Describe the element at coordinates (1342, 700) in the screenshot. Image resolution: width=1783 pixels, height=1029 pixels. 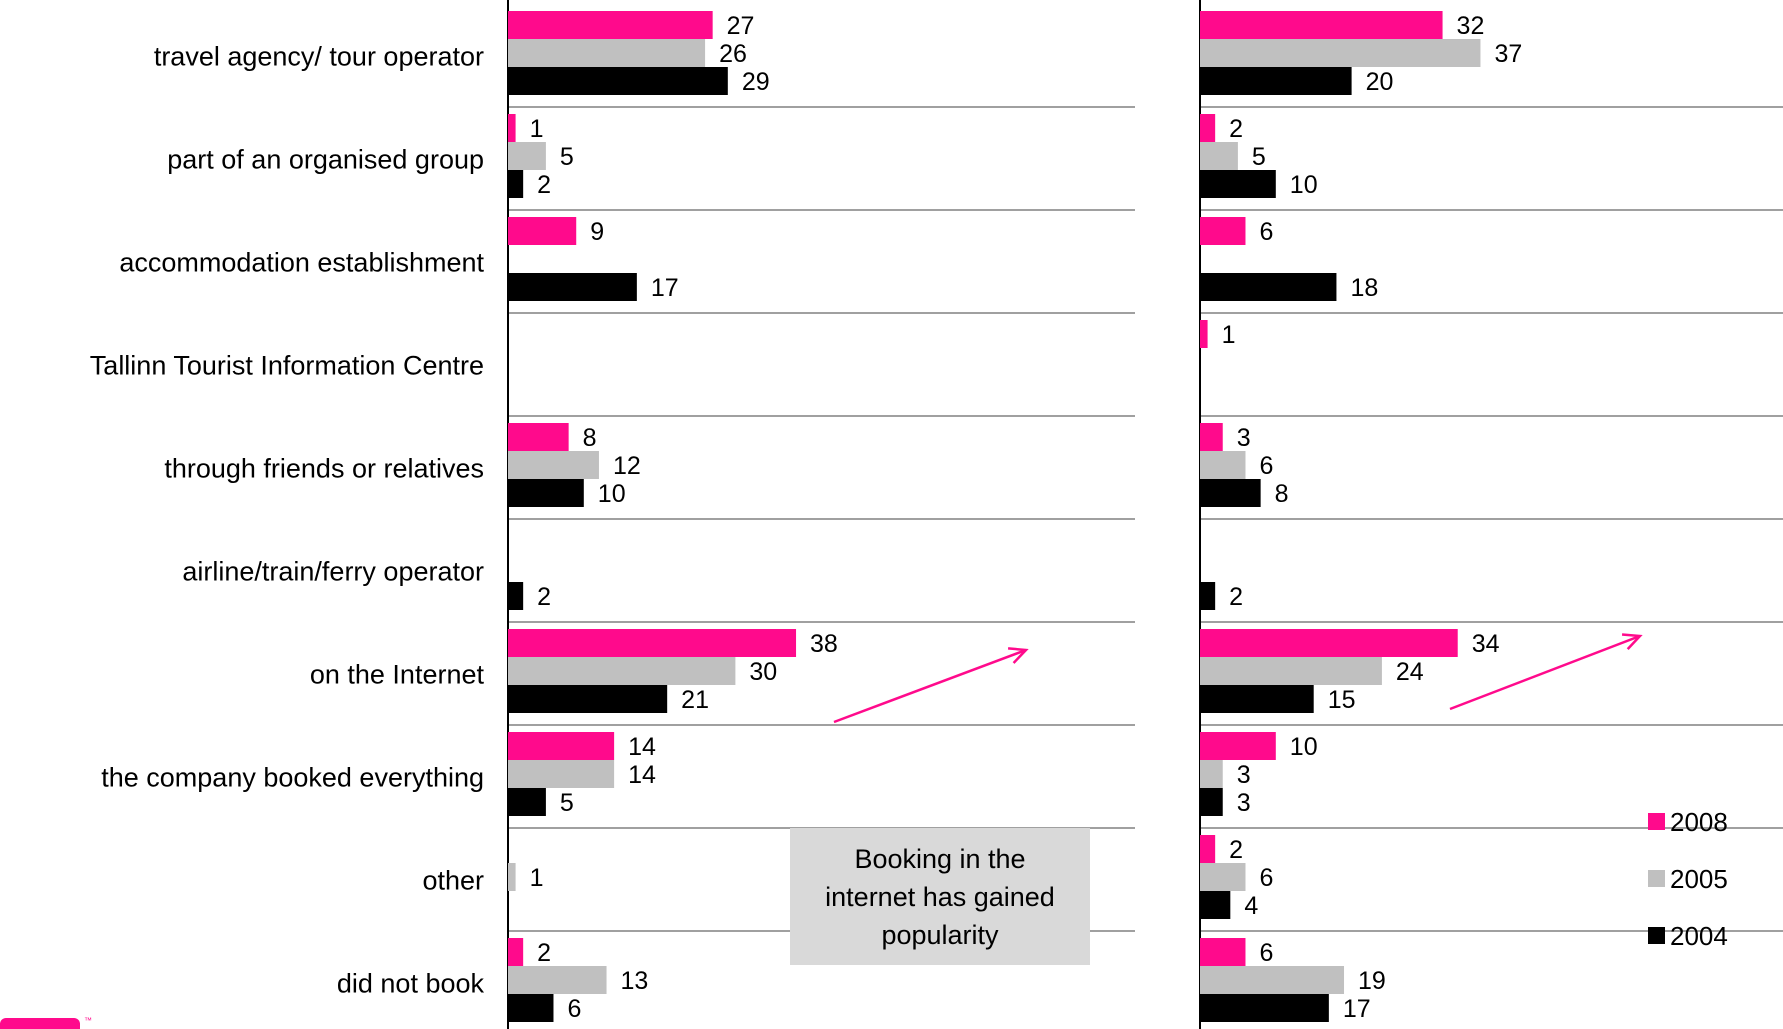
I see `data-label: 15` at that location.